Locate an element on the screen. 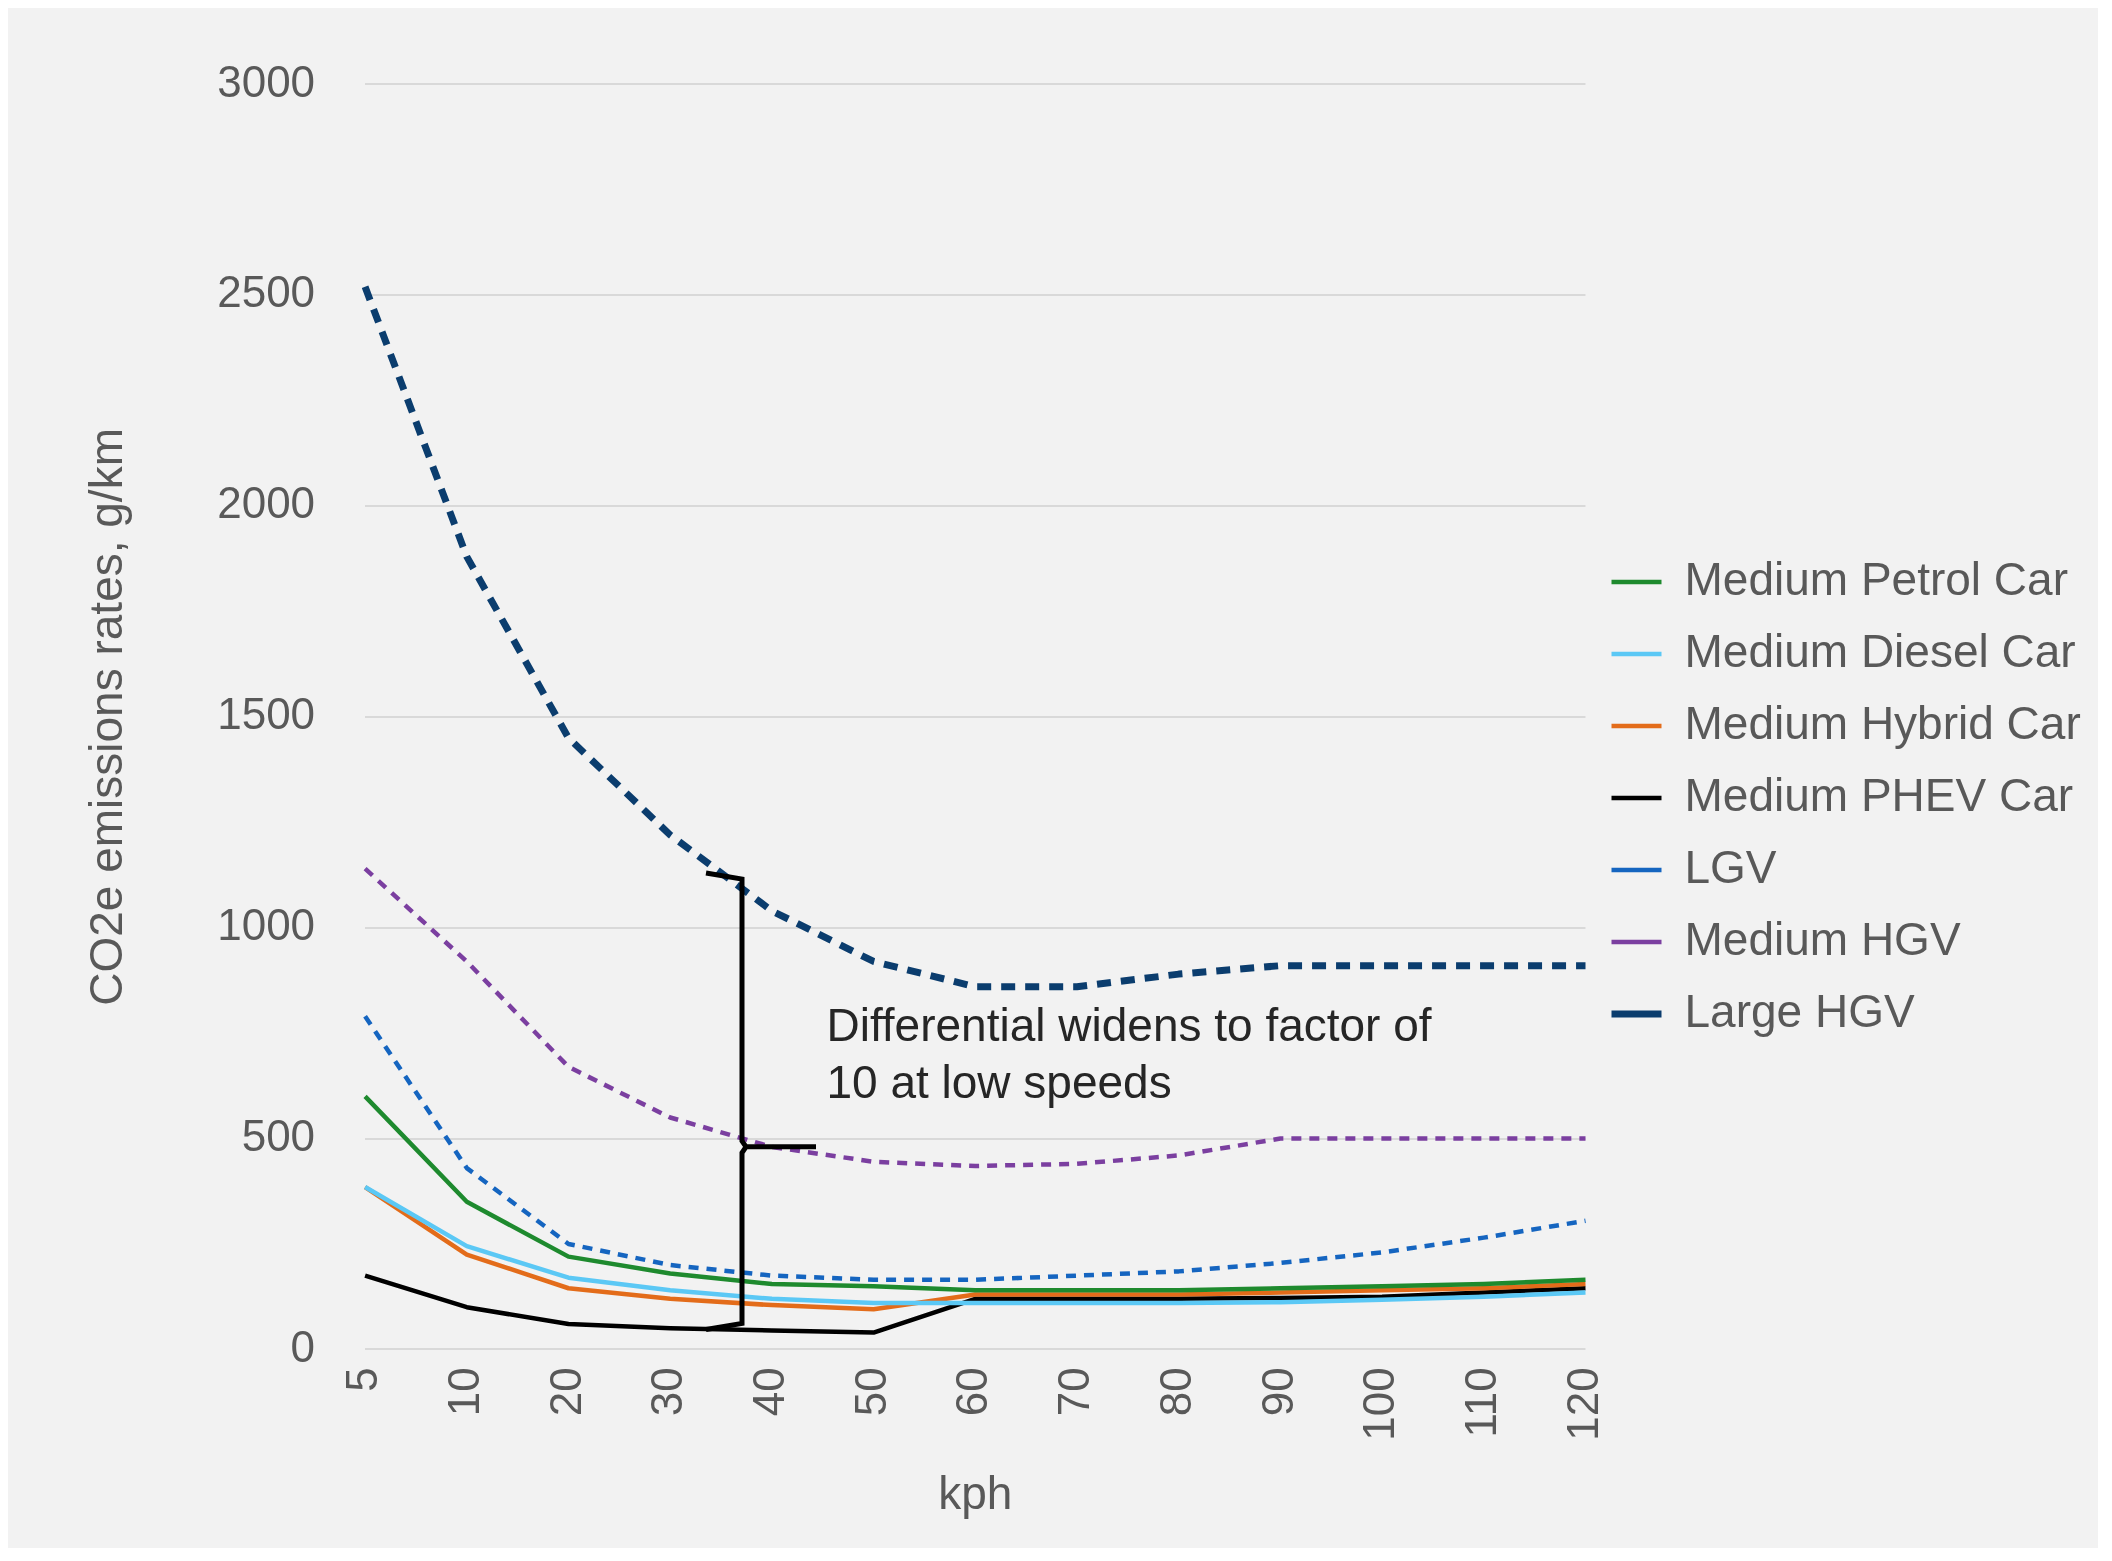 The height and width of the screenshot is (1561, 2112). x-tick-label: 90 is located at coordinates (1277, 1392).